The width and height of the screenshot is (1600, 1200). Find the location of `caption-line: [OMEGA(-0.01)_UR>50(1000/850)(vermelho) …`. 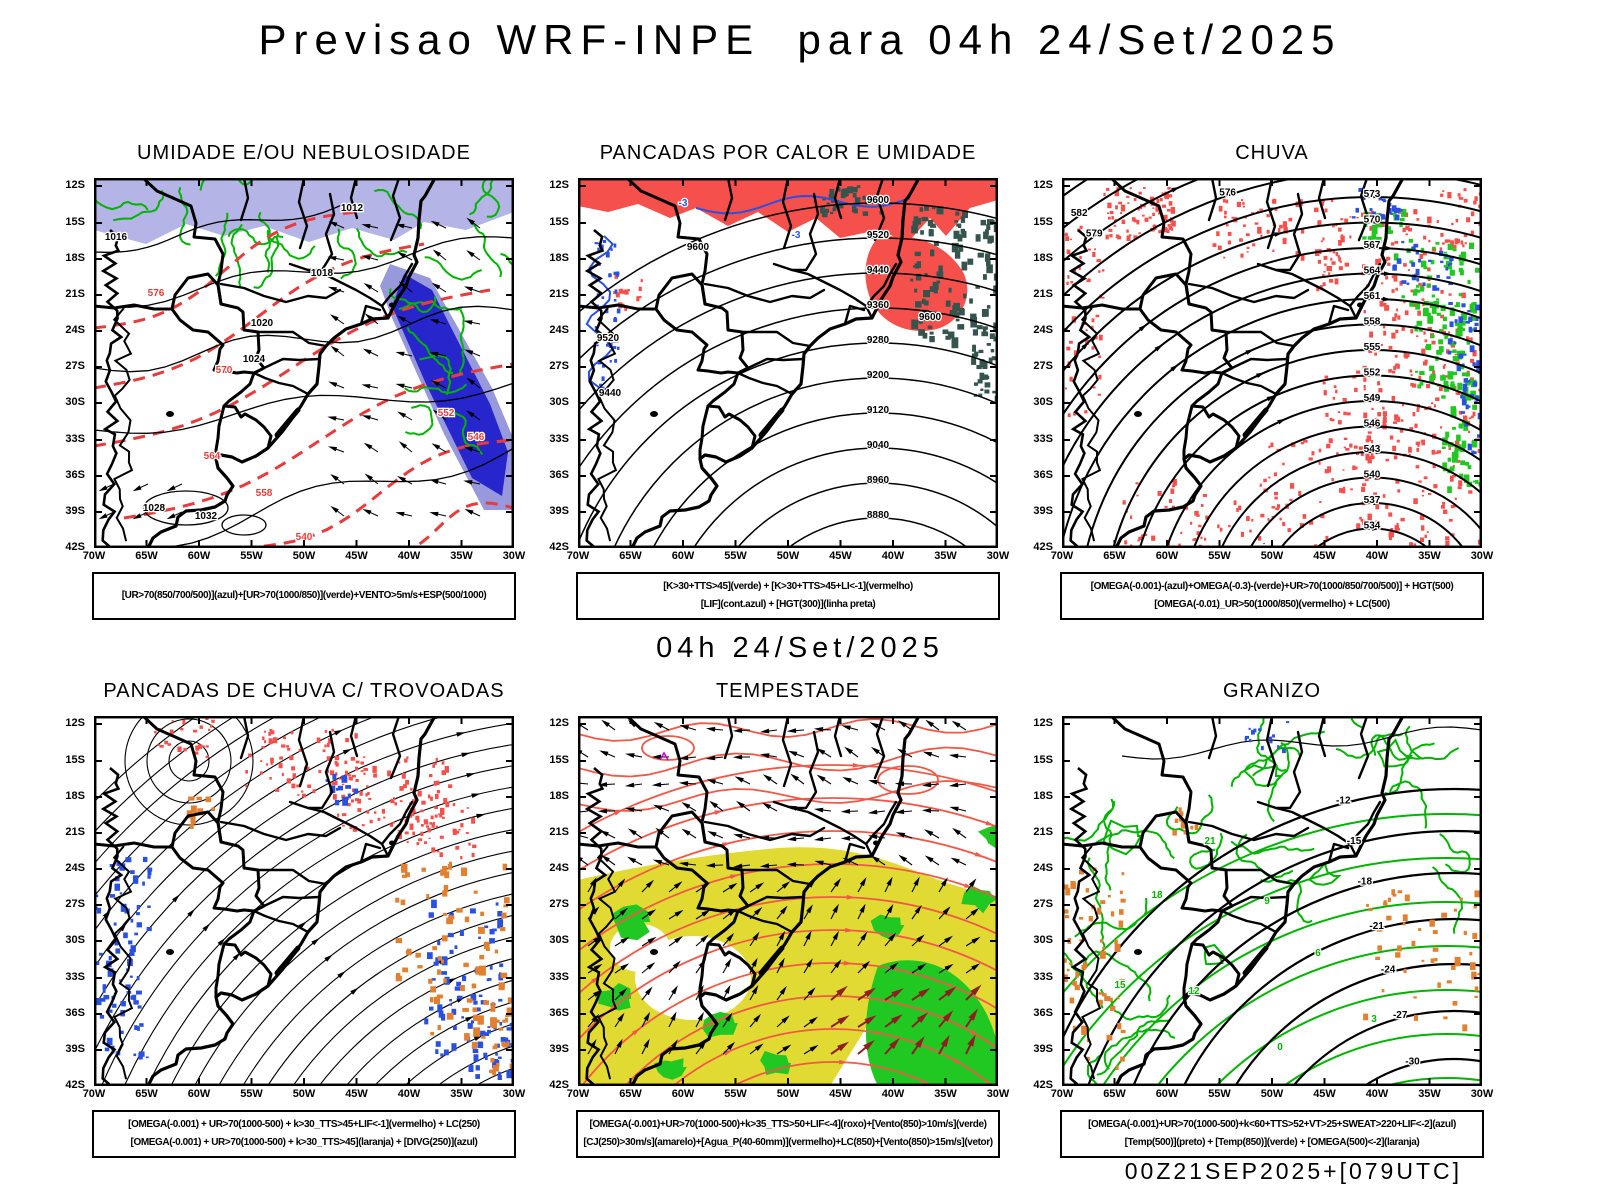

caption-line: [OMEGA(-0.01)_UR>50(1000/850)(vermelho) … is located at coordinates (1272, 604).